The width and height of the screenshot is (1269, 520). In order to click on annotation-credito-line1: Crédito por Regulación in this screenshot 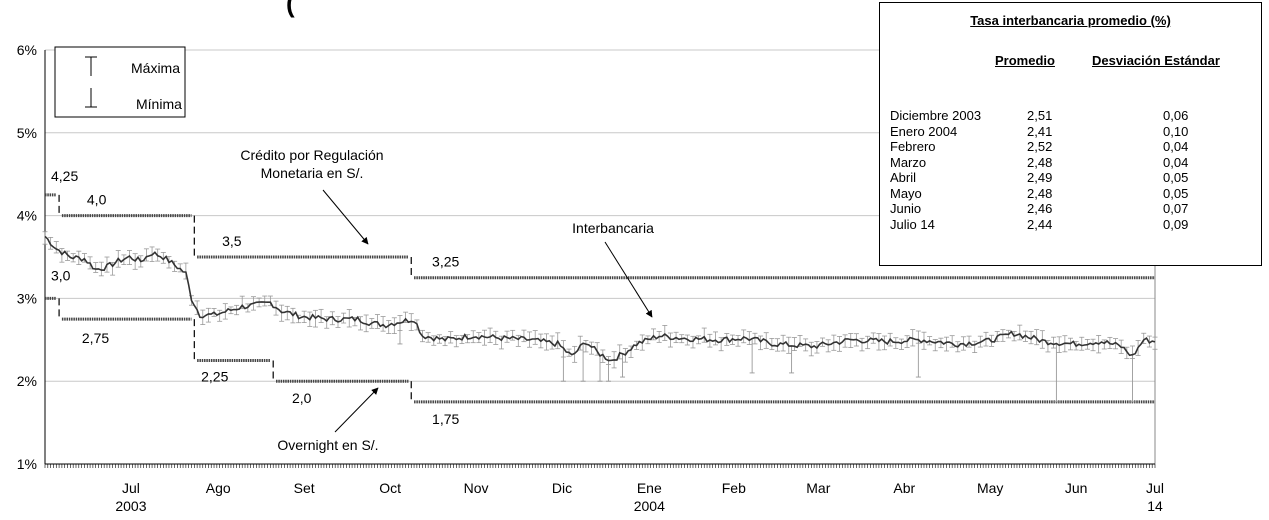, I will do `click(311, 155)`.